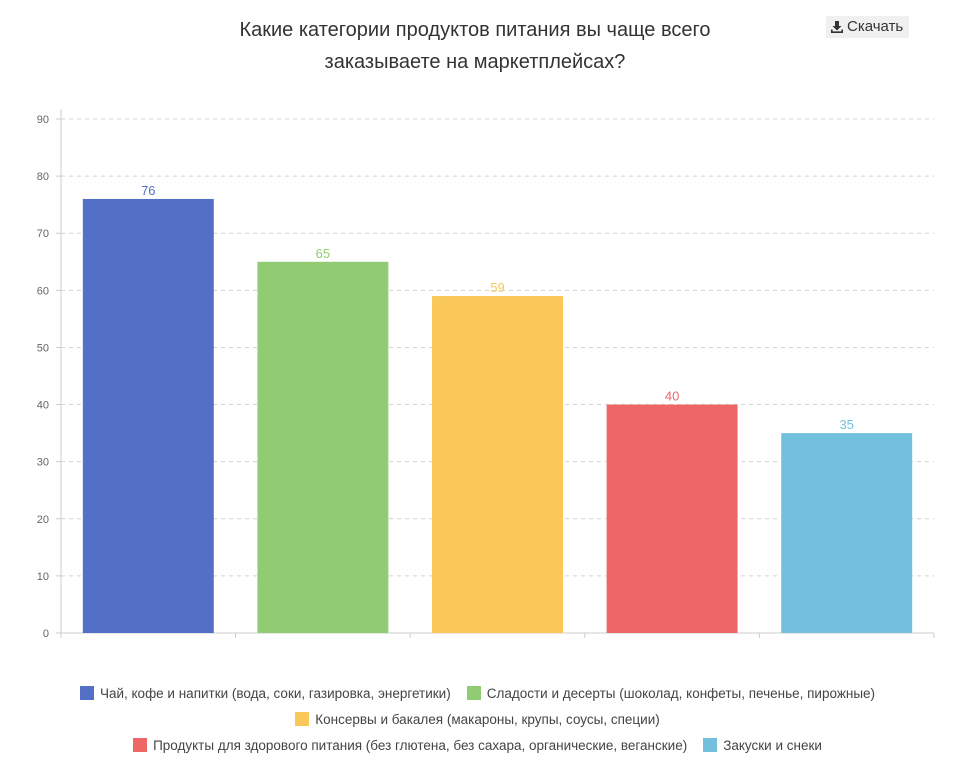 The width and height of the screenshot is (955, 767). What do you see at coordinates (43, 120) in the screenshot?
I see `y-tick-label: 90` at bounding box center [43, 120].